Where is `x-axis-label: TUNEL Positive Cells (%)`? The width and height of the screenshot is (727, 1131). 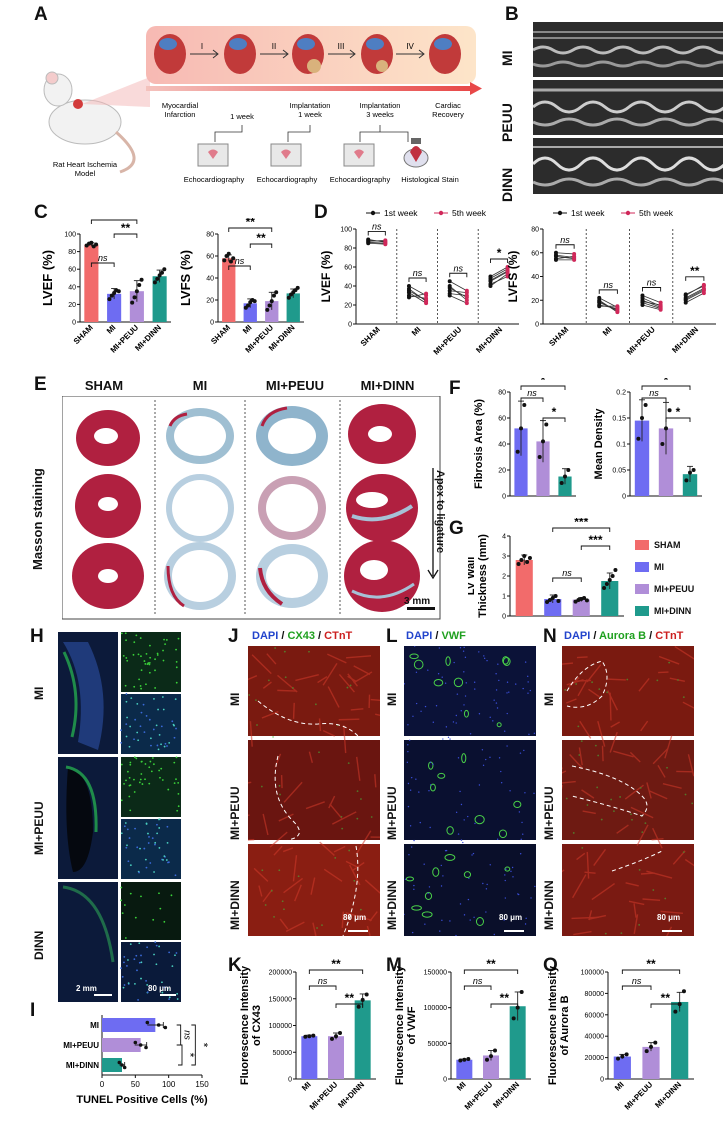
x-axis-label: TUNEL Positive Cells (%) is located at coordinates (142, 1100).